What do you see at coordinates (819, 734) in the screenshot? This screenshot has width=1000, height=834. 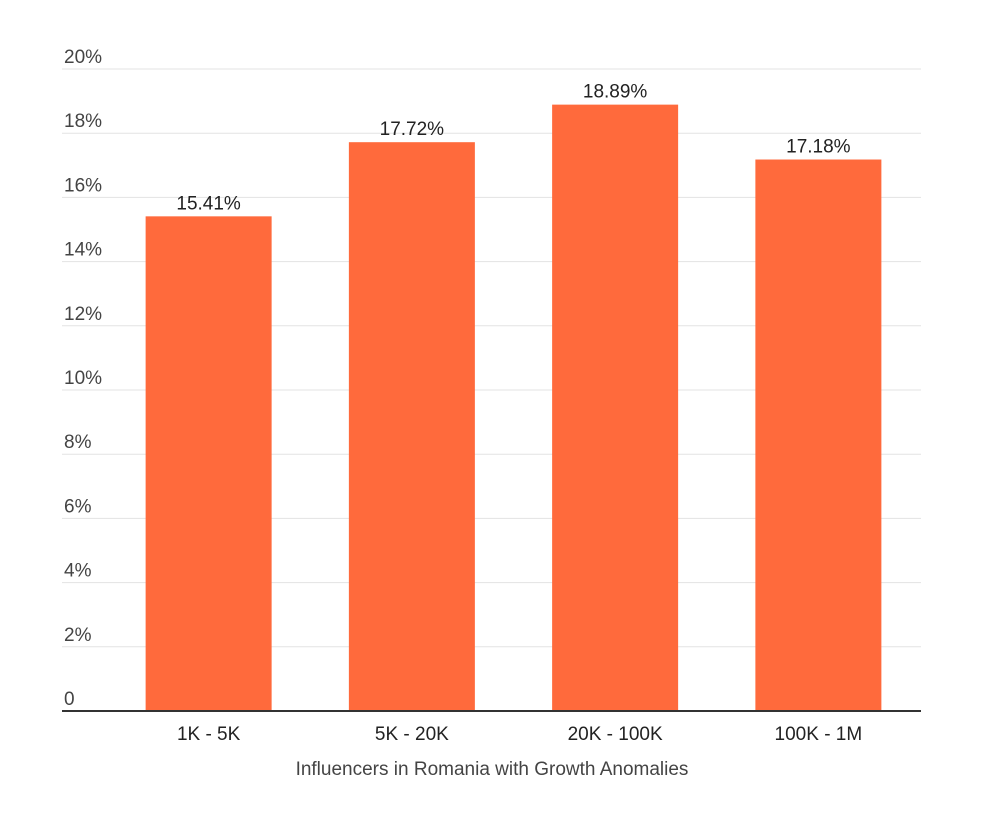 I see `x-category-label: 100K - 1M` at bounding box center [819, 734].